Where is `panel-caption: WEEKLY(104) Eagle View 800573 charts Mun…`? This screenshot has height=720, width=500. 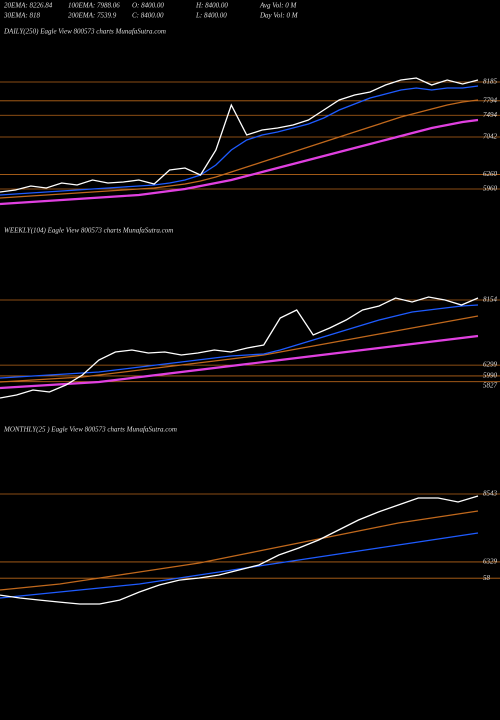
panel-caption: WEEKLY(104) Eagle View 800573 charts Mun… is located at coordinates (88, 231).